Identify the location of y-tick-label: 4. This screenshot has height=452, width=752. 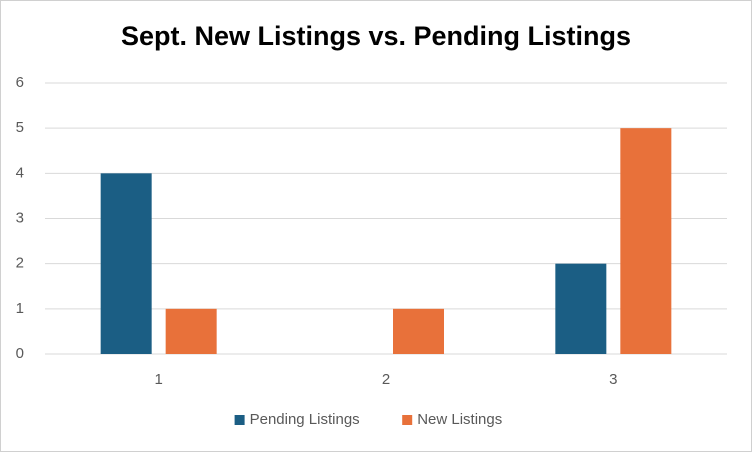
(20, 172).